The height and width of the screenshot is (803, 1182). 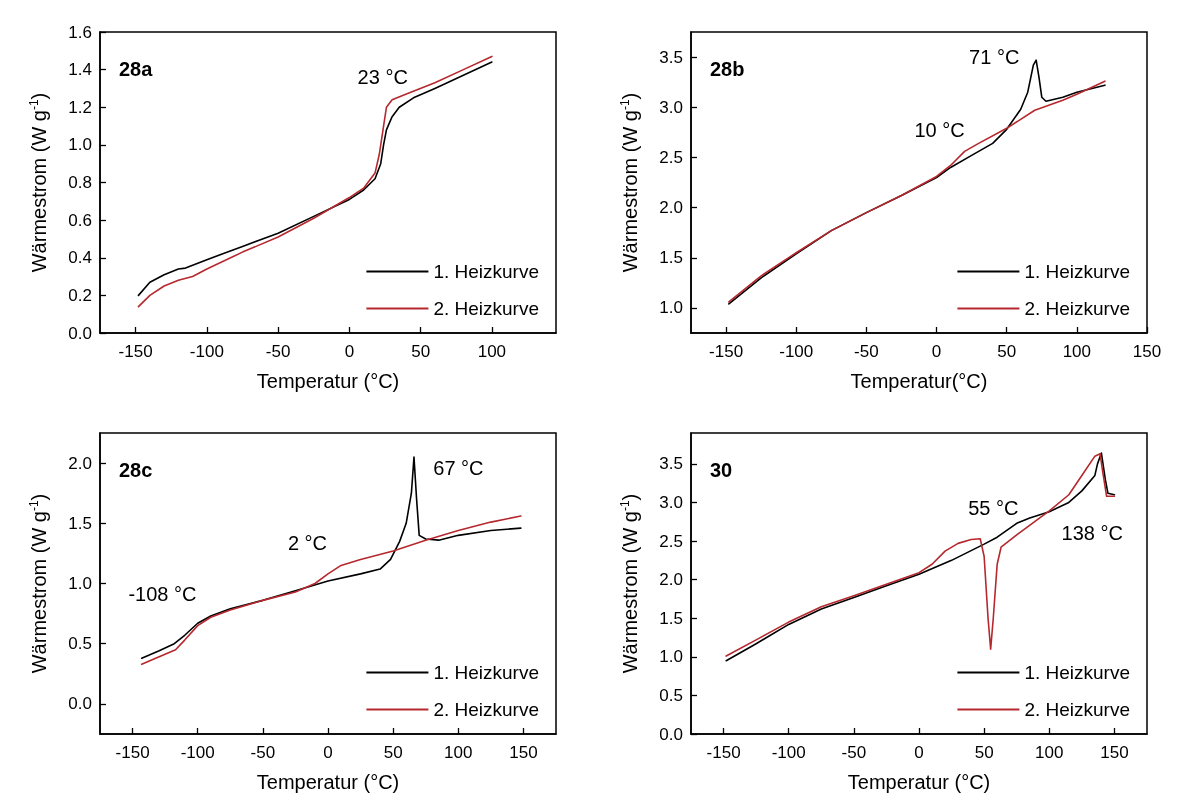 I want to click on annotation: 71 °C, so click(x=994, y=56).